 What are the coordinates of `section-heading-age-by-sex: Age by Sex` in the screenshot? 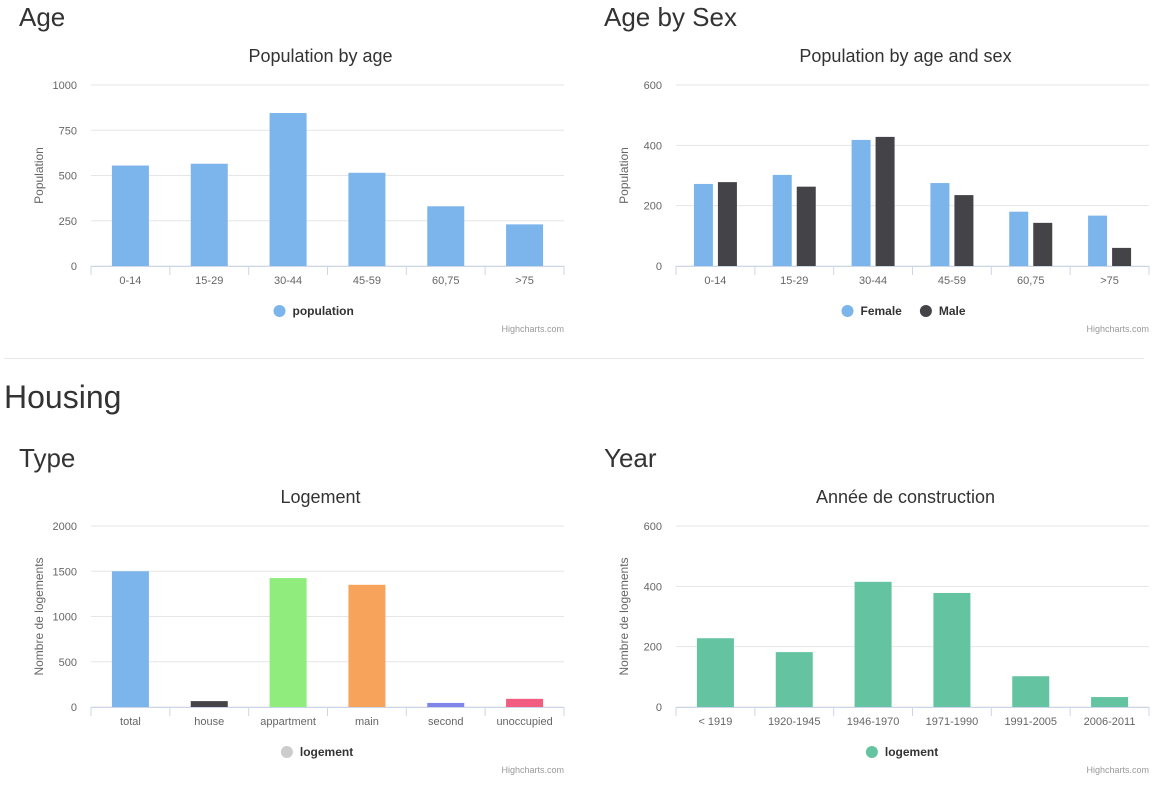 It's located at (670, 17).